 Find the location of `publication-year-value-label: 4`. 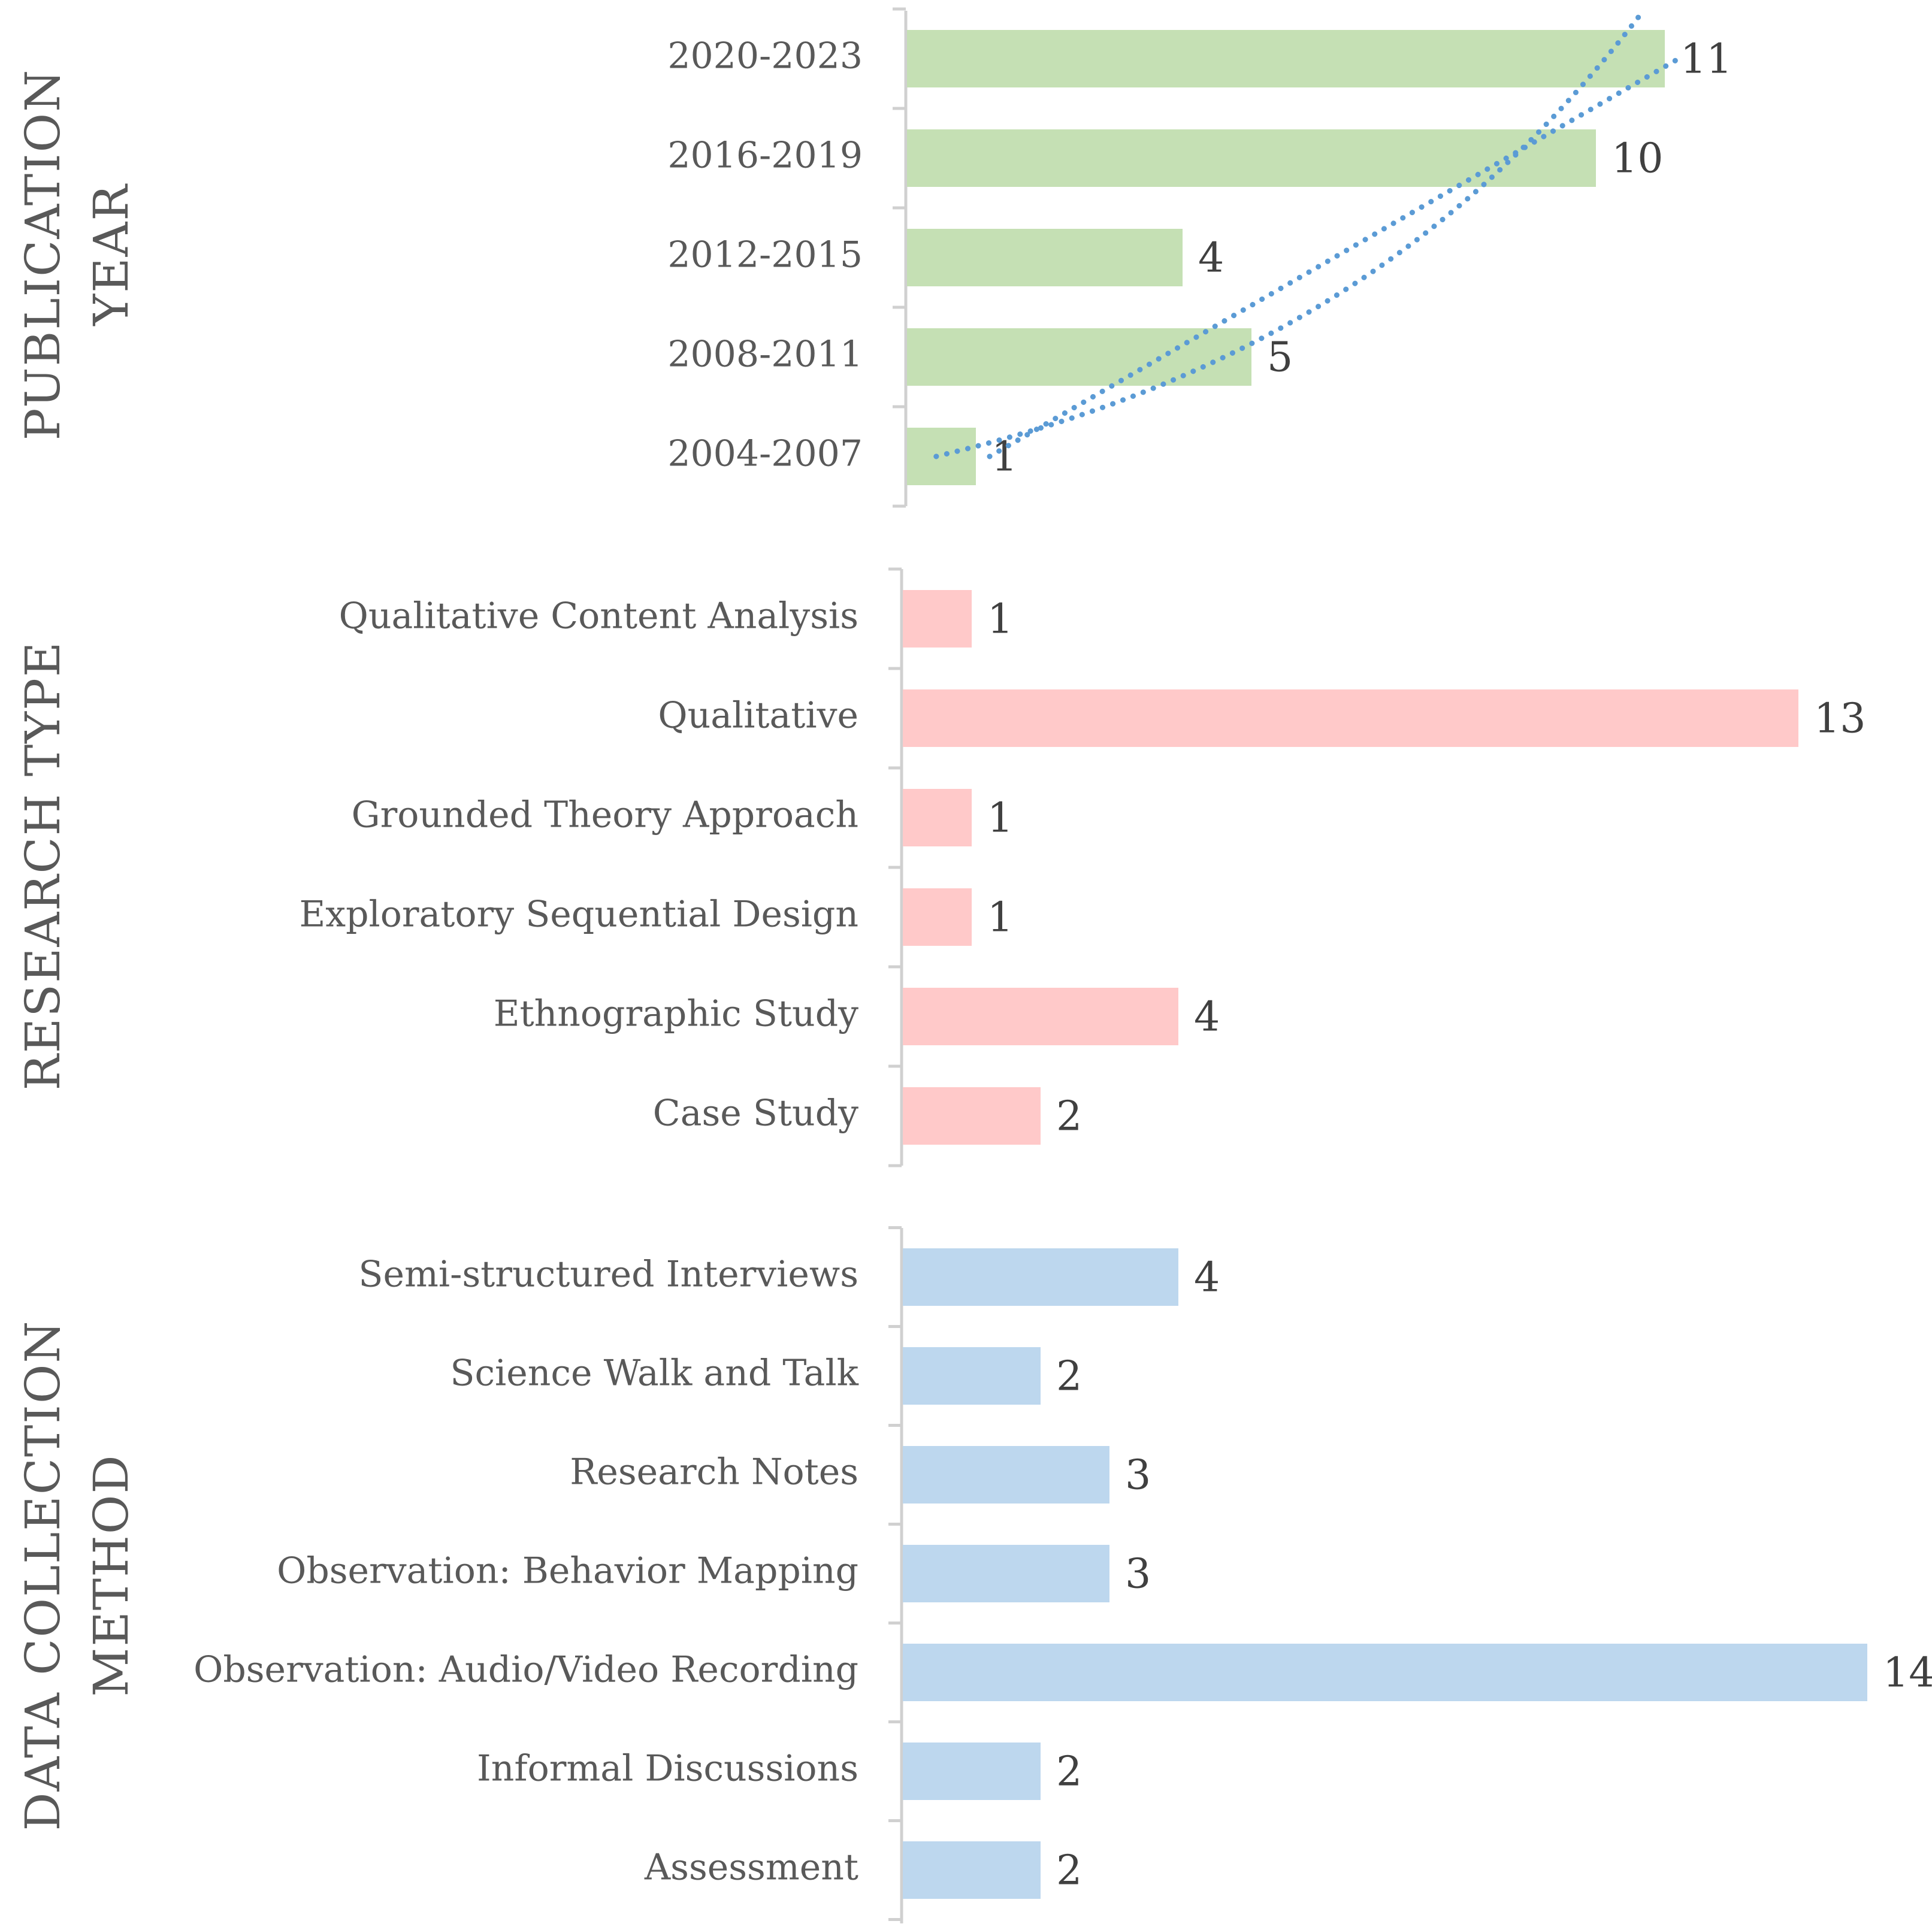

publication-year-value-label: 4 is located at coordinates (1211, 258).